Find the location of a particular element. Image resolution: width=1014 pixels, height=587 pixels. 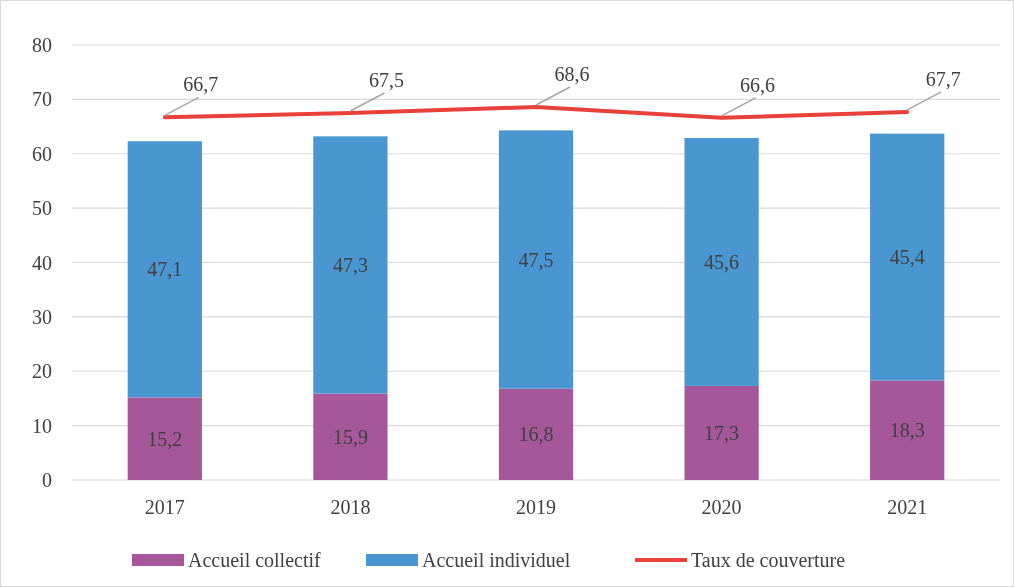

y-tick-label: 20 is located at coordinates (42, 371).